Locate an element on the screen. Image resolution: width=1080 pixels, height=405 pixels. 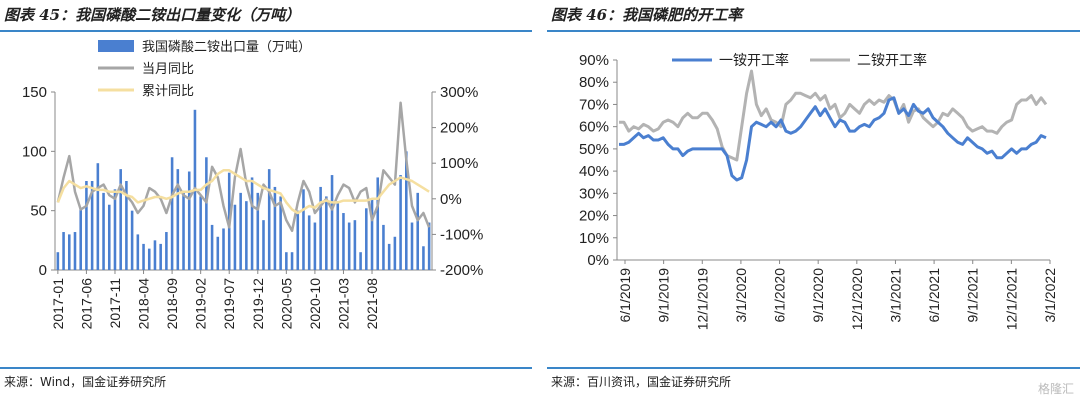
y-right-tick-label: -200% is located at coordinates (461, 270).